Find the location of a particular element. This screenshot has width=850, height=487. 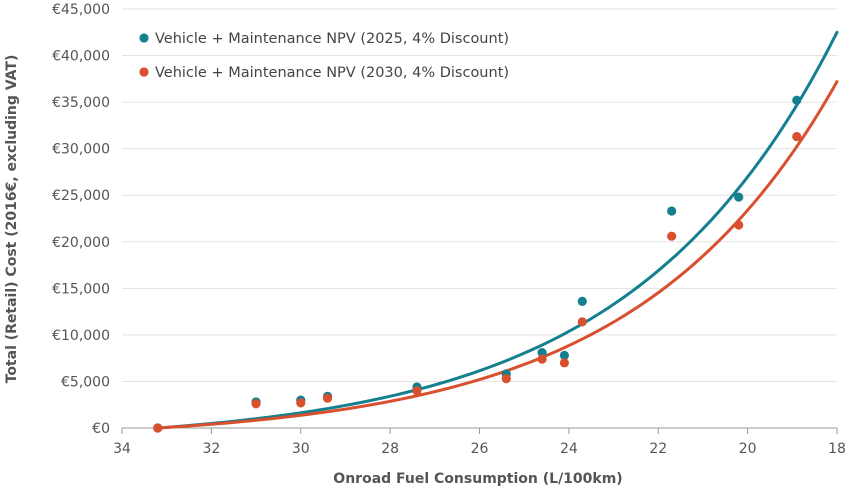

y-tick-label: €15,000 is located at coordinates (81, 289).